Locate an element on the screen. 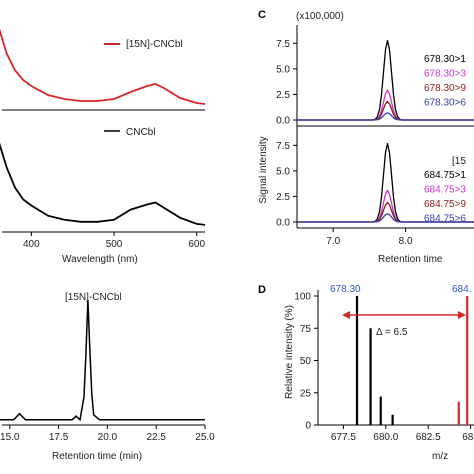  panel-d-right-peak-label: 684. is located at coordinates (461, 289).